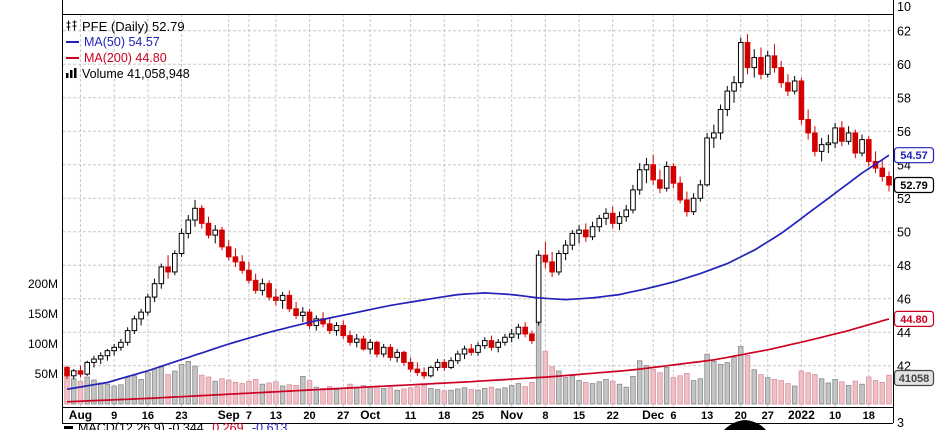  What do you see at coordinates (43, 329) in the screenshot?
I see `volume-axis-labels: 200M 150M 100M 50M` at bounding box center [43, 329].